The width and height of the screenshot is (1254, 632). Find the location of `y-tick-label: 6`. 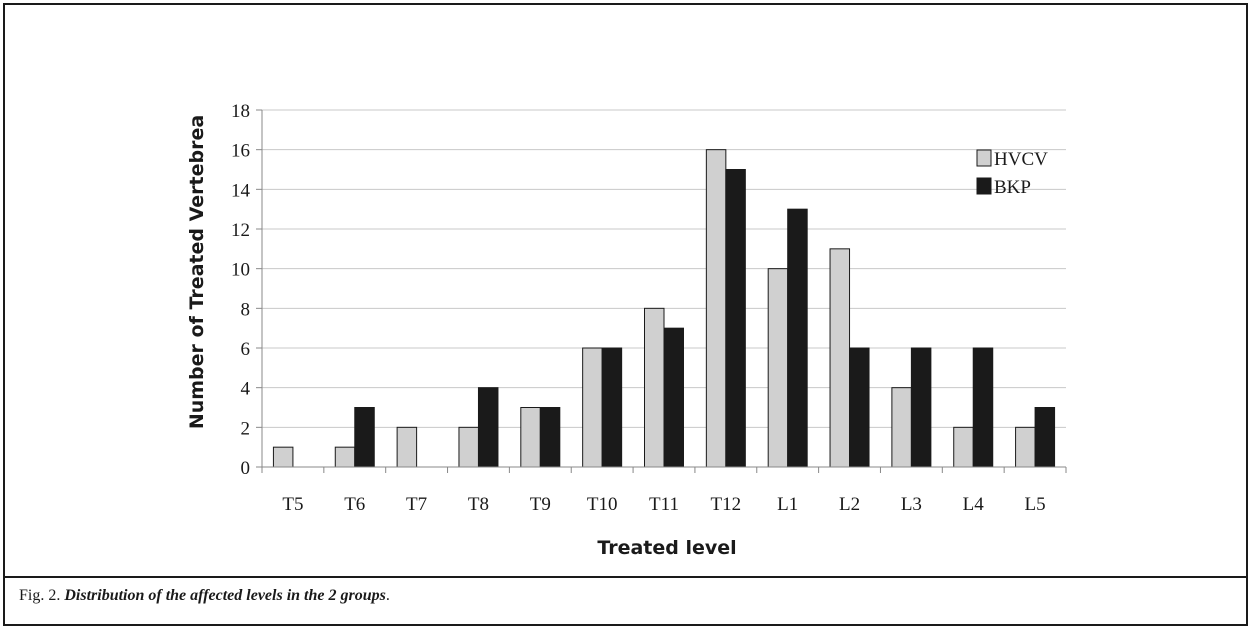

y-tick-label: 6 is located at coordinates (246, 349).